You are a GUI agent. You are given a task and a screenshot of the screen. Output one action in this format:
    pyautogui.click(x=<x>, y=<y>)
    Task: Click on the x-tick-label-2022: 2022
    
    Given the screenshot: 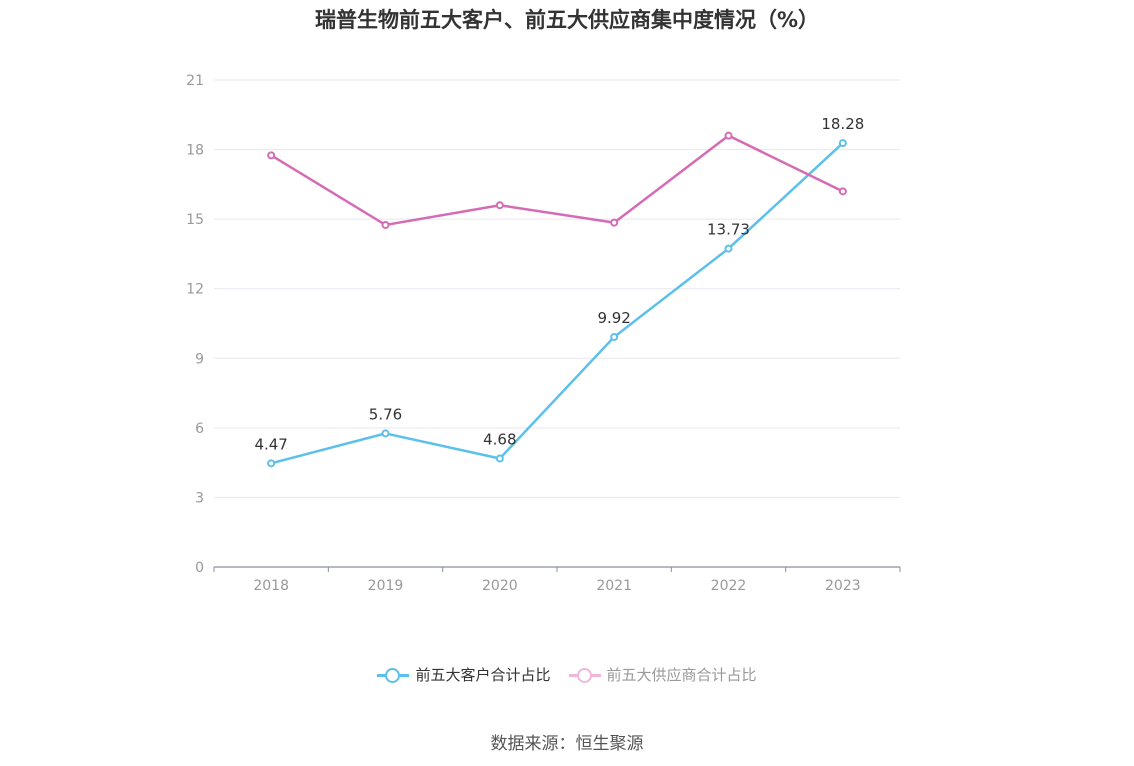 What is the action you would take?
    pyautogui.click(x=729, y=586)
    